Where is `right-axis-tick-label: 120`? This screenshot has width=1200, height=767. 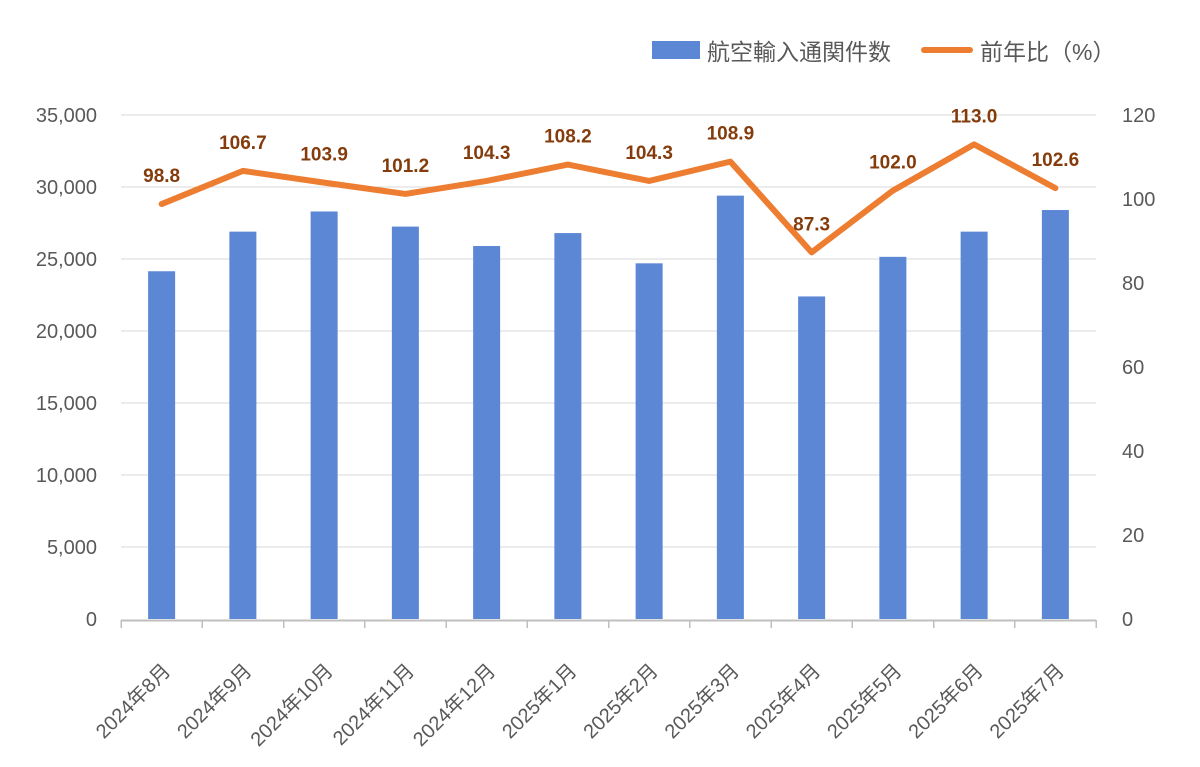 right-axis-tick-label: 120 is located at coordinates (1138, 116).